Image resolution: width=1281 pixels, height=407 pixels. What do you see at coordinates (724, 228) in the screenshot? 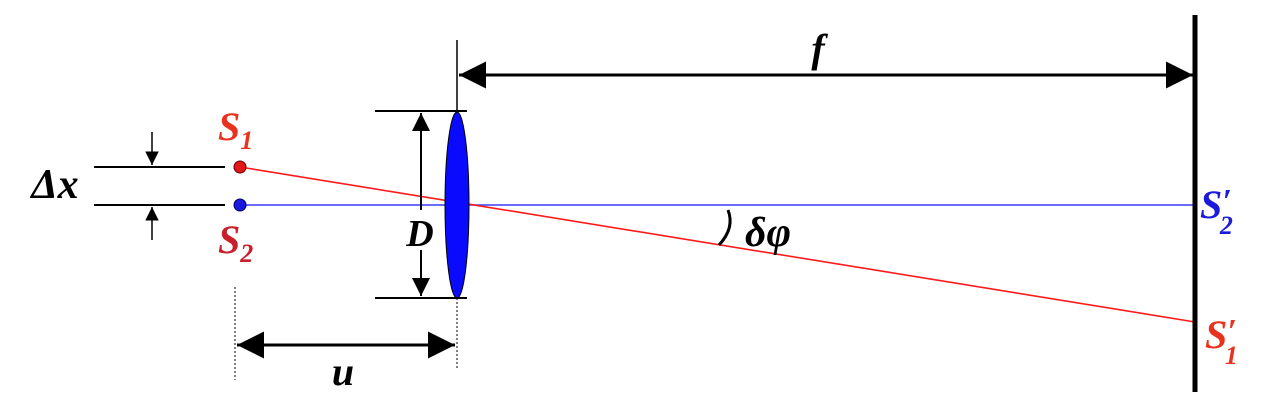
I see `angle-arc` at bounding box center [724, 228].